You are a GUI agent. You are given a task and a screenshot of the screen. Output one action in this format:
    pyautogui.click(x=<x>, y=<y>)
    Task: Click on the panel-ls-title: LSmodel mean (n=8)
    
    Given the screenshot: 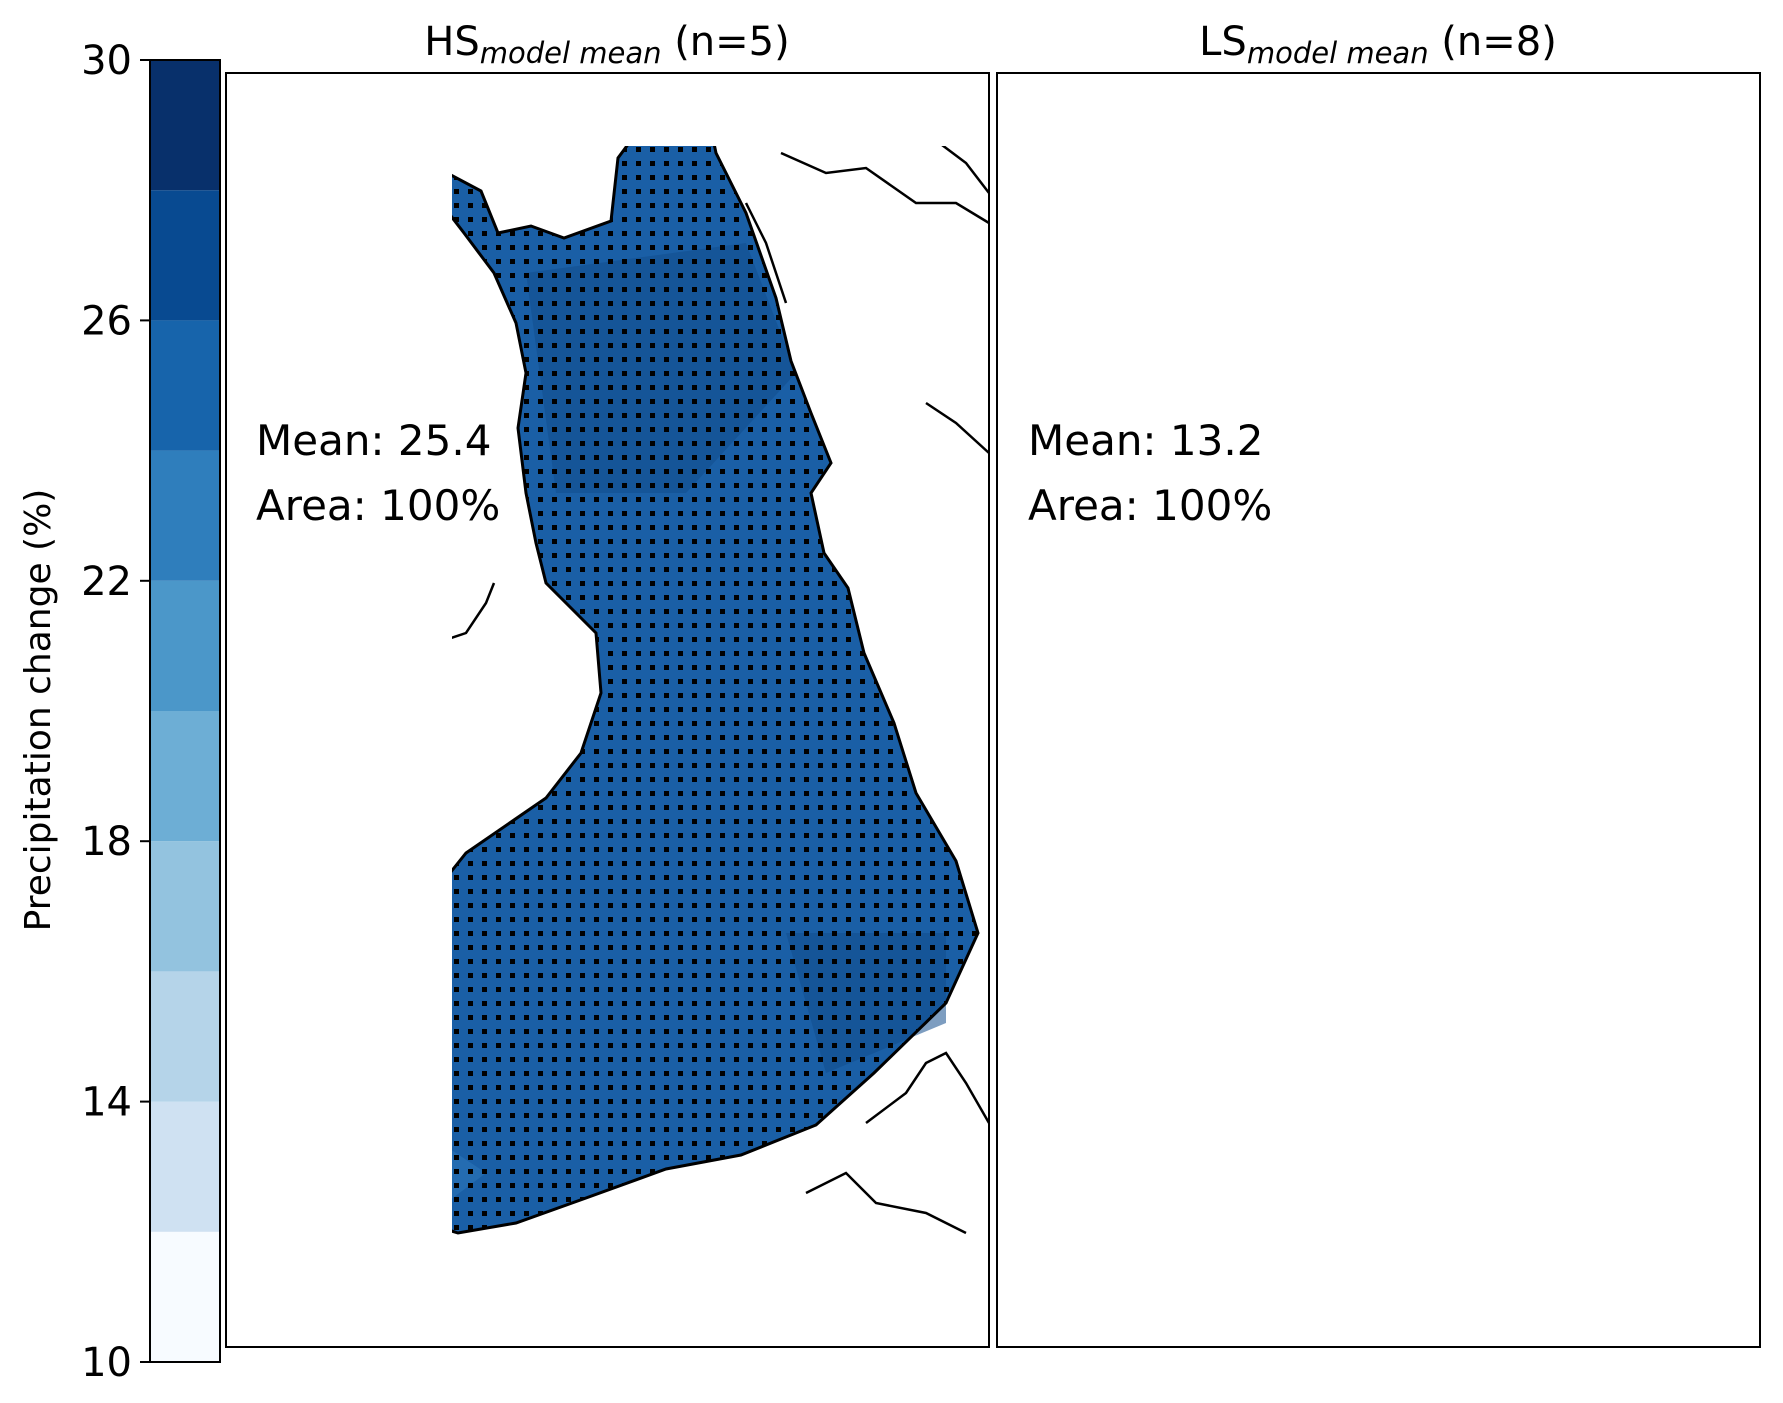 What is the action you would take?
    pyautogui.click(x=1378, y=44)
    